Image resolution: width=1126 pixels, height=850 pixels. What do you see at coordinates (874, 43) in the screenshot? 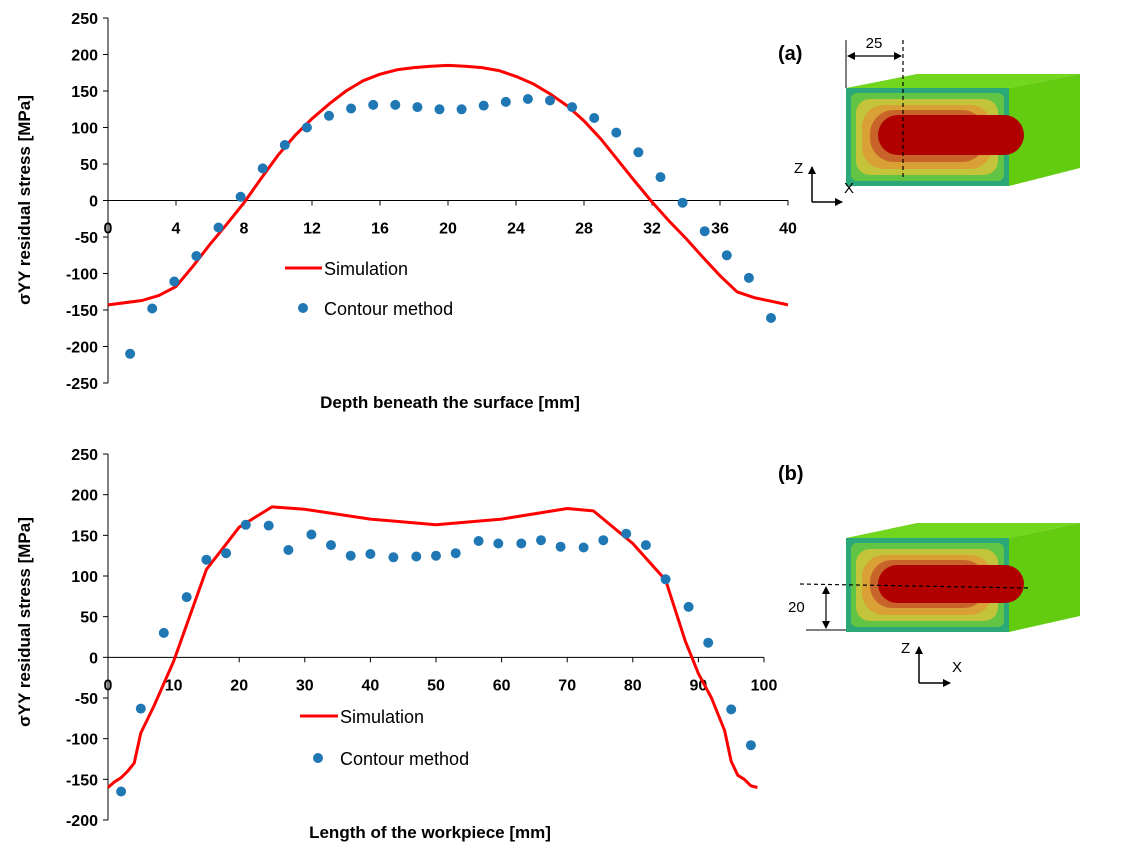
I see `inset-a-dim-label: 25` at bounding box center [874, 43].